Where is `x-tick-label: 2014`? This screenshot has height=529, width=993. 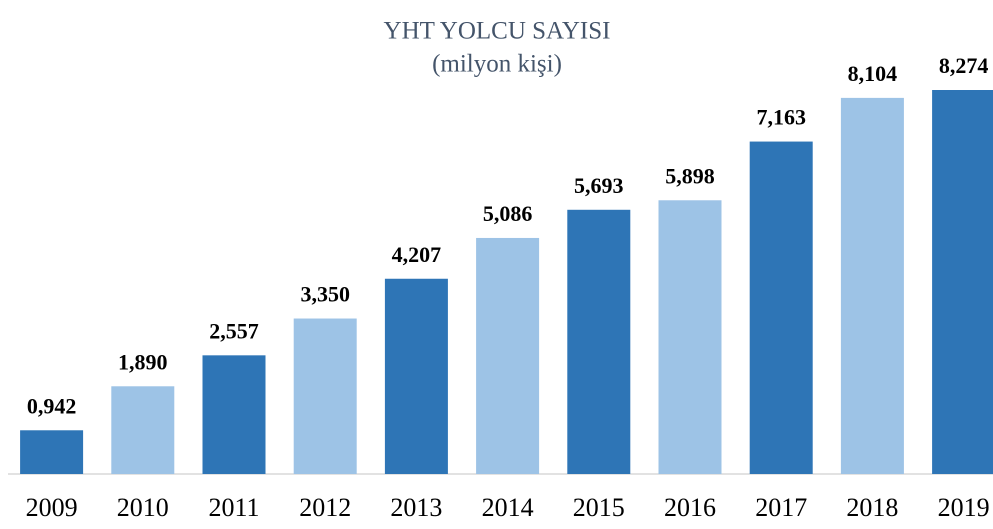 x-tick-label: 2014 is located at coordinates (508, 507).